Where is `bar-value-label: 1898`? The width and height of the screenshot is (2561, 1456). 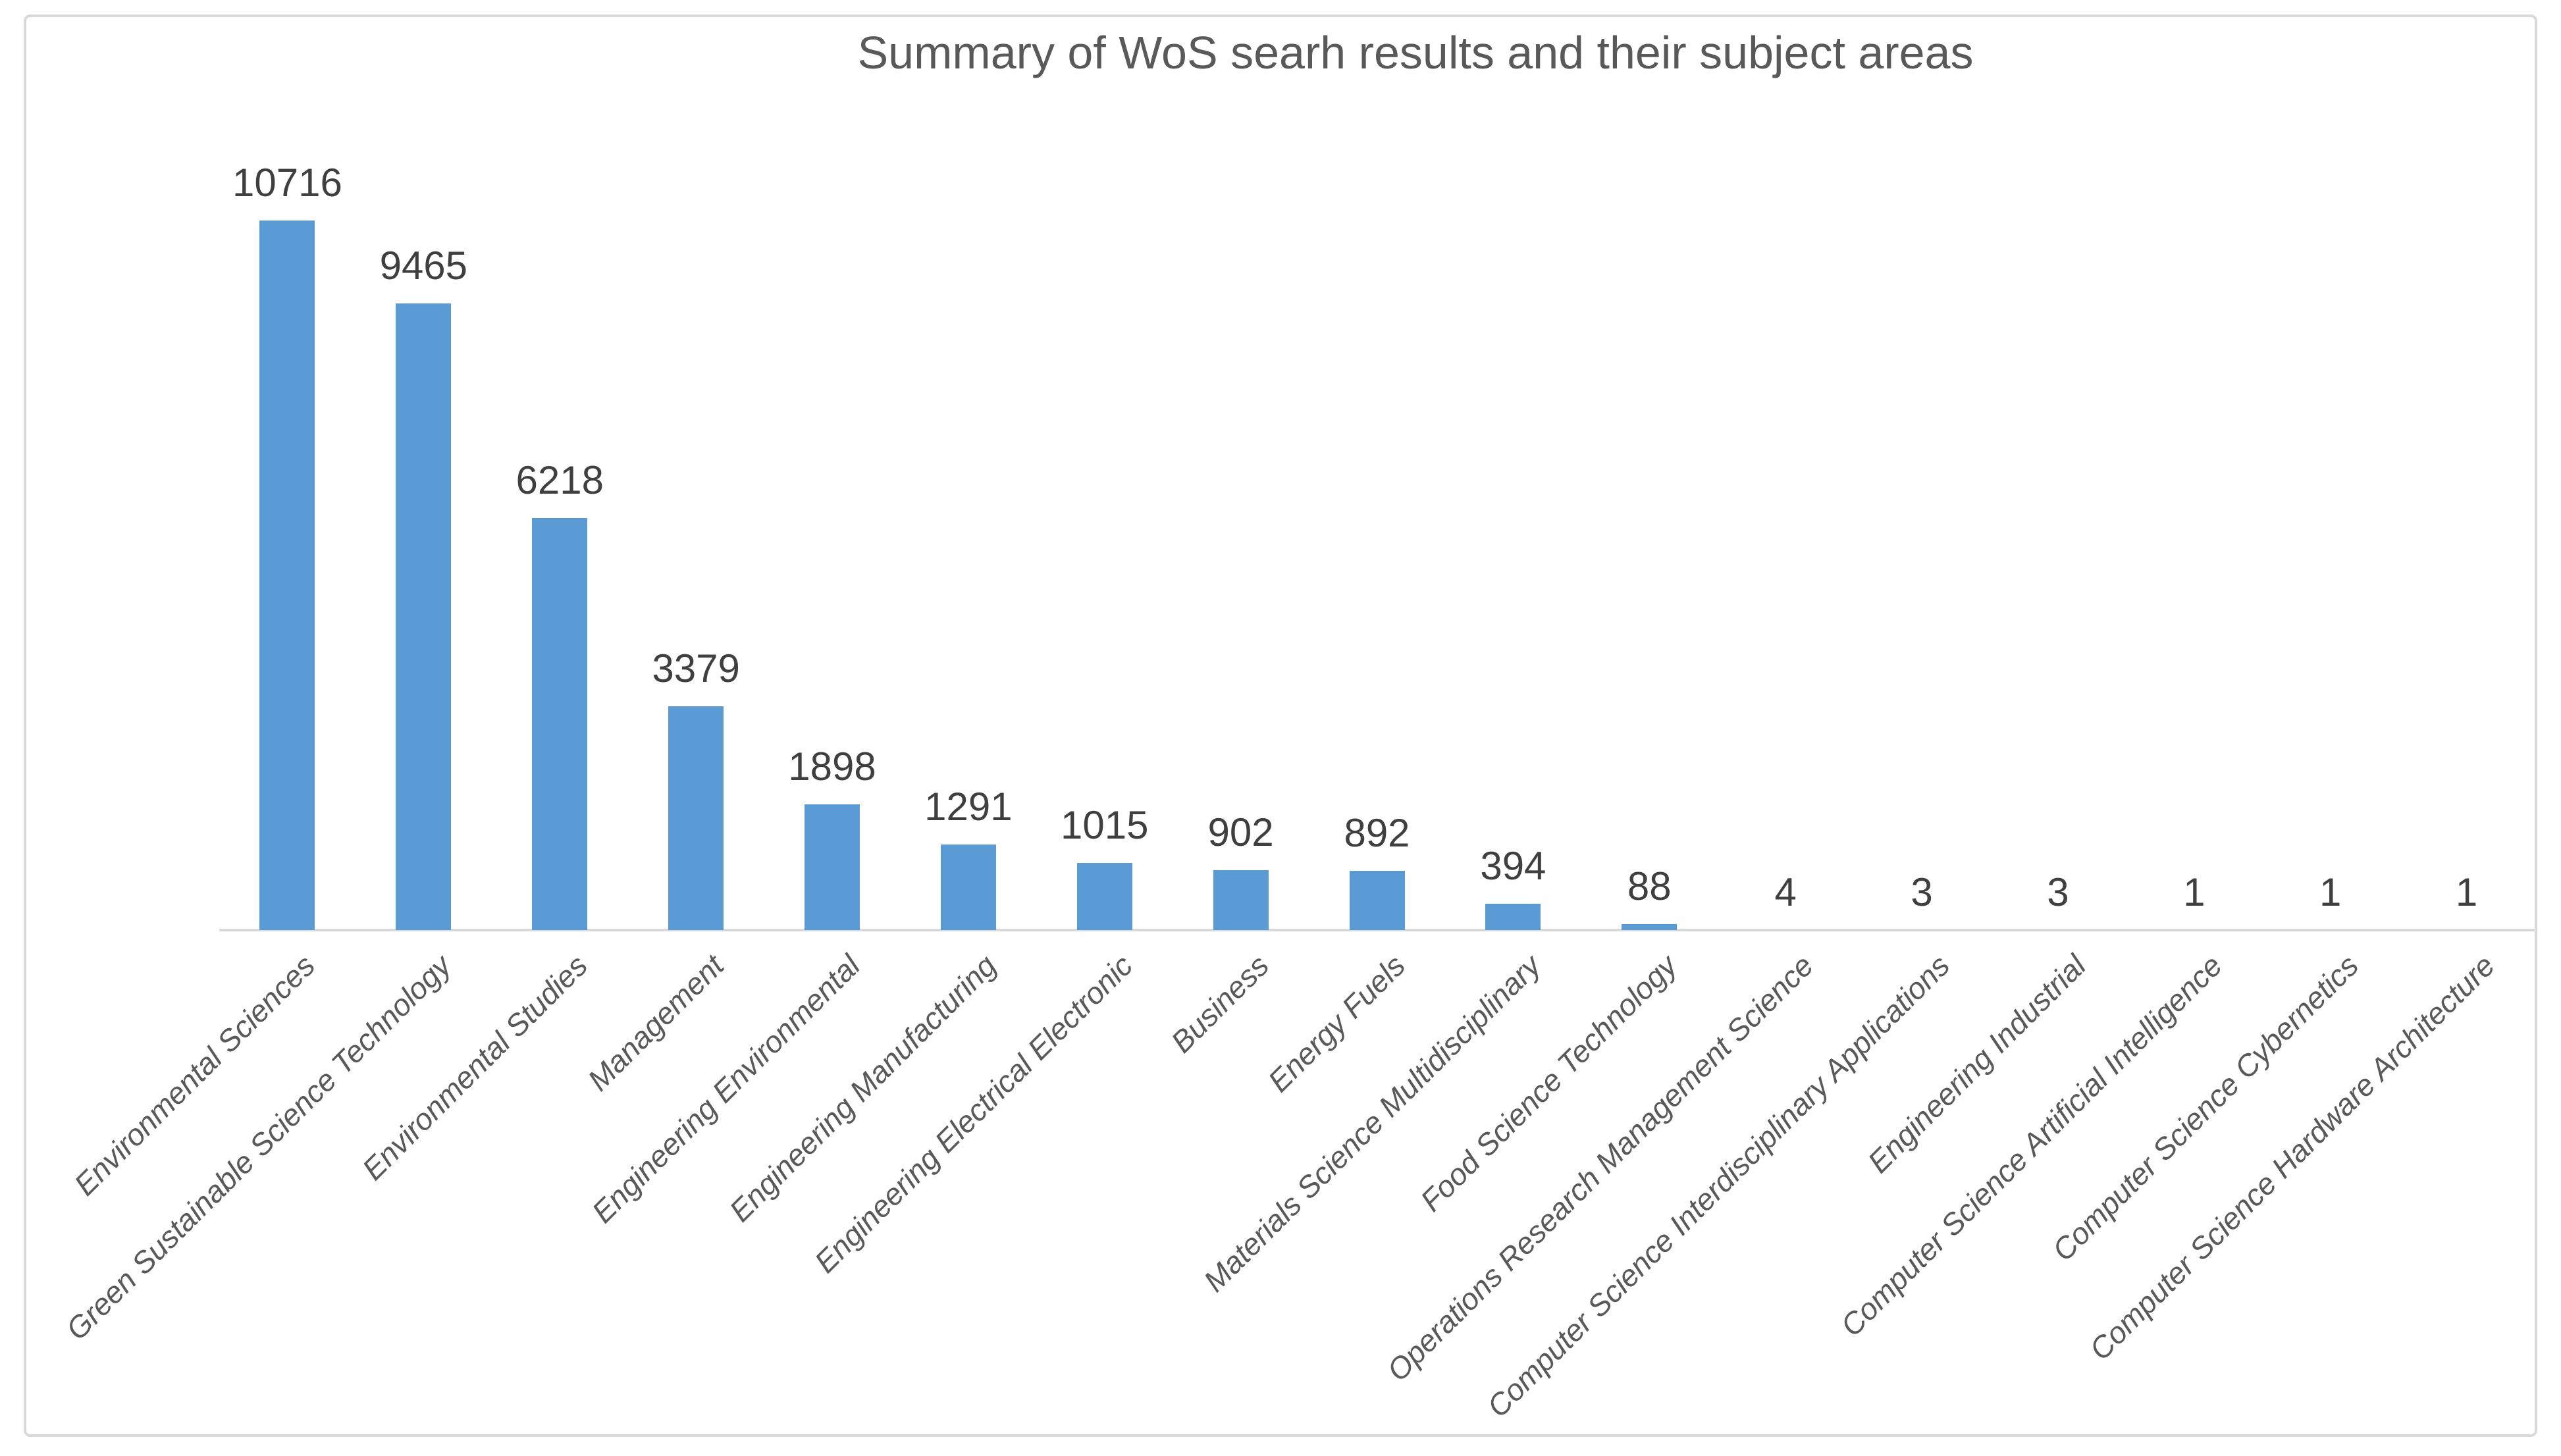
bar-value-label: 1898 is located at coordinates (832, 766).